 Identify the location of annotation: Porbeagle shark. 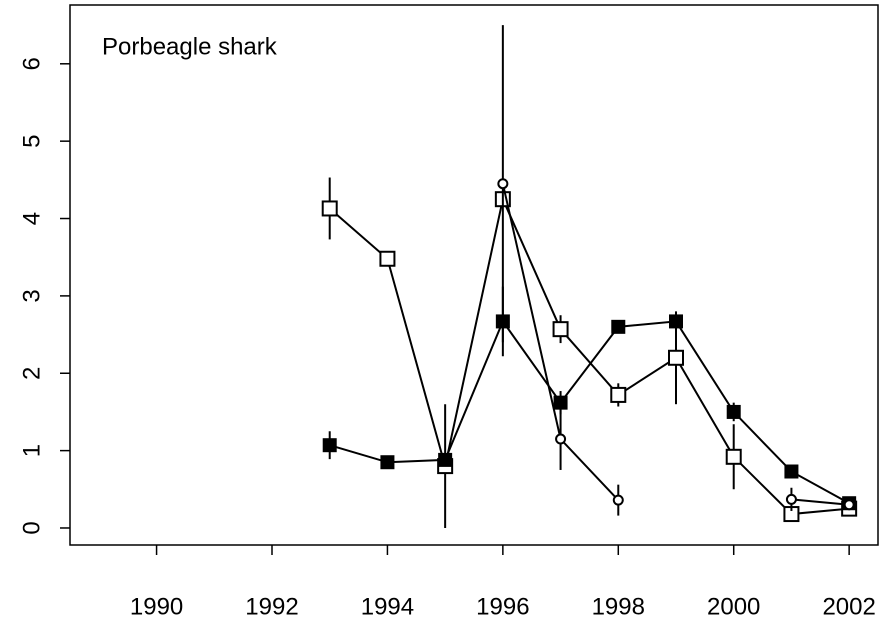
(190, 46).